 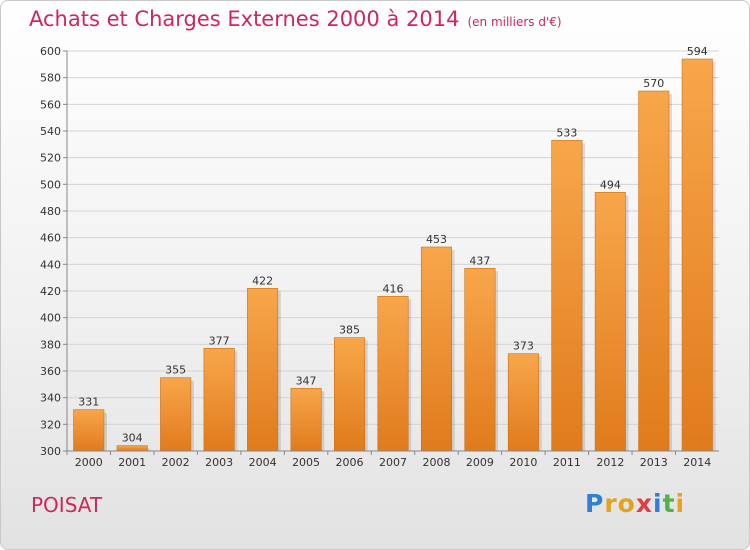 I want to click on data-label: 385, so click(x=349, y=330).